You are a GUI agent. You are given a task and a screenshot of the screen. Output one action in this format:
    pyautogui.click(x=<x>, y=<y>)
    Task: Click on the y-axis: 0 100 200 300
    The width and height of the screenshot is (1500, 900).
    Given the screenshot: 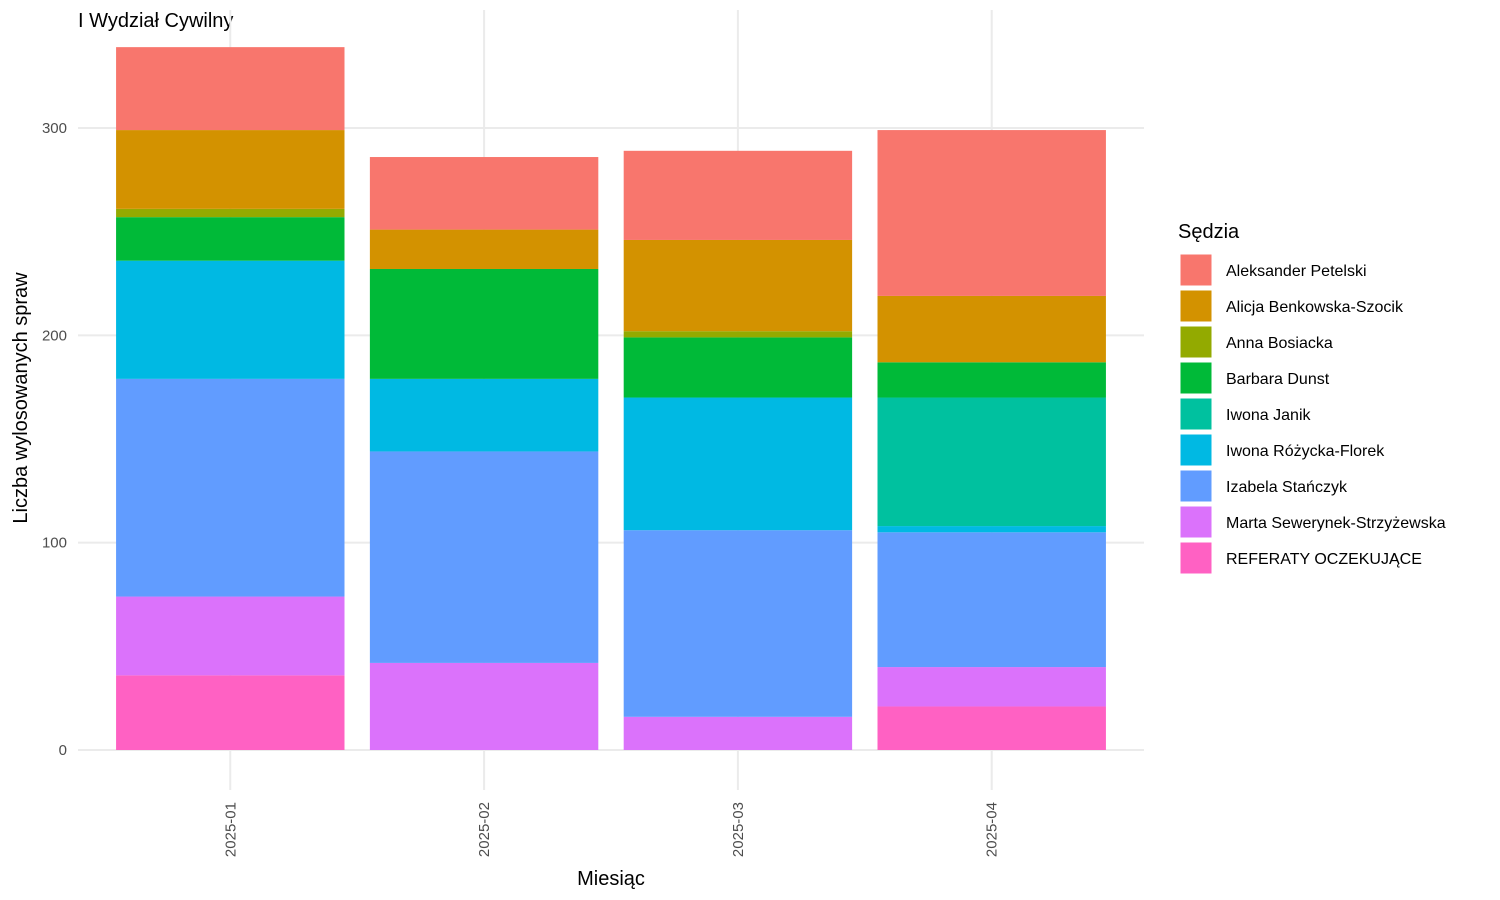 What is the action you would take?
    pyautogui.click(x=54, y=439)
    